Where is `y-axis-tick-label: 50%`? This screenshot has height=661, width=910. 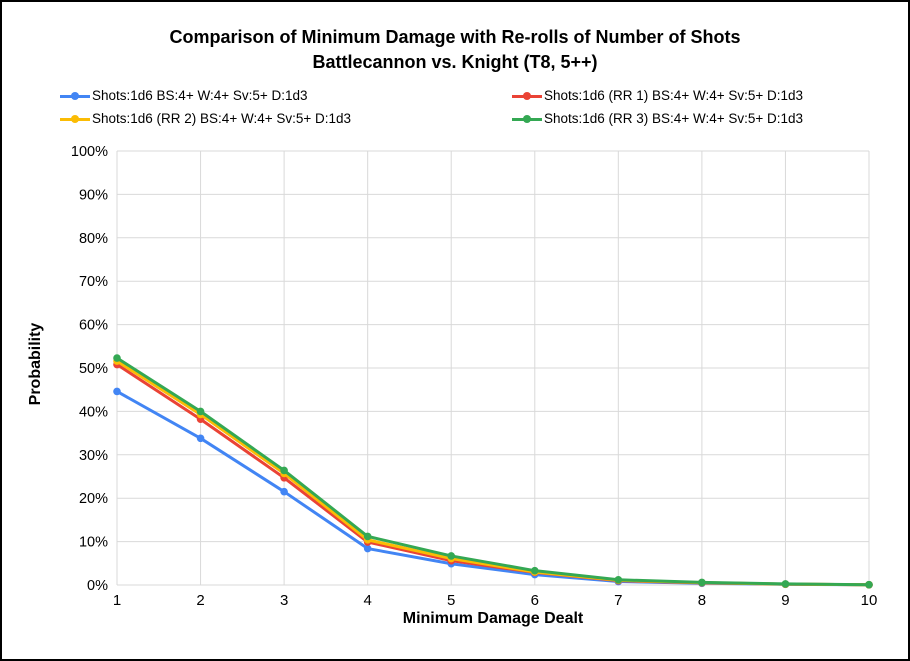
y-axis-tick-label: 50% is located at coordinates (93, 369).